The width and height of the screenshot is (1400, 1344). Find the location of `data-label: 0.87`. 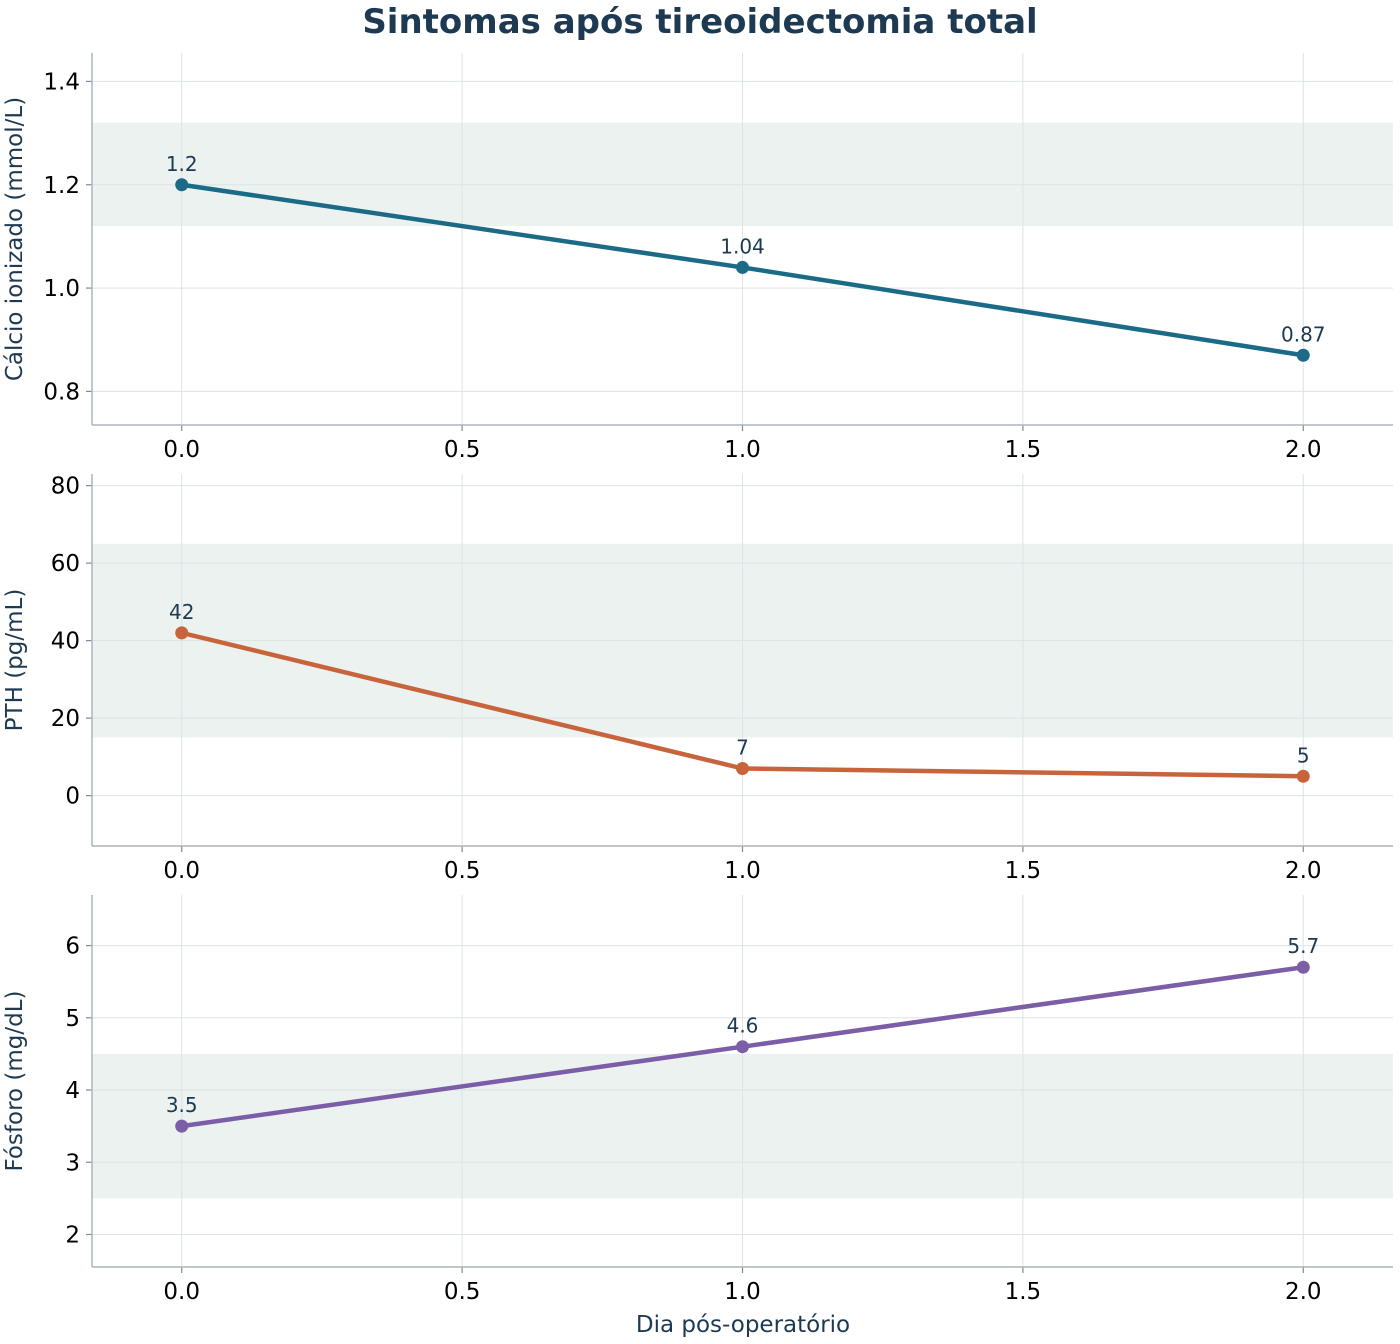

data-label: 0.87 is located at coordinates (1303, 334).